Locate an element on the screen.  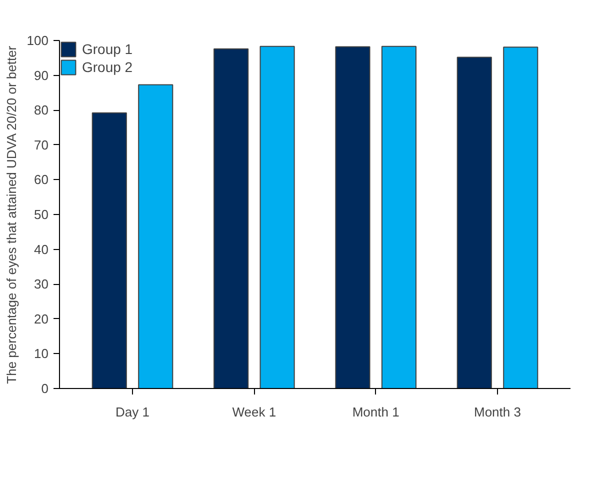
x-tick-label: Day 1 is located at coordinates (133, 412).